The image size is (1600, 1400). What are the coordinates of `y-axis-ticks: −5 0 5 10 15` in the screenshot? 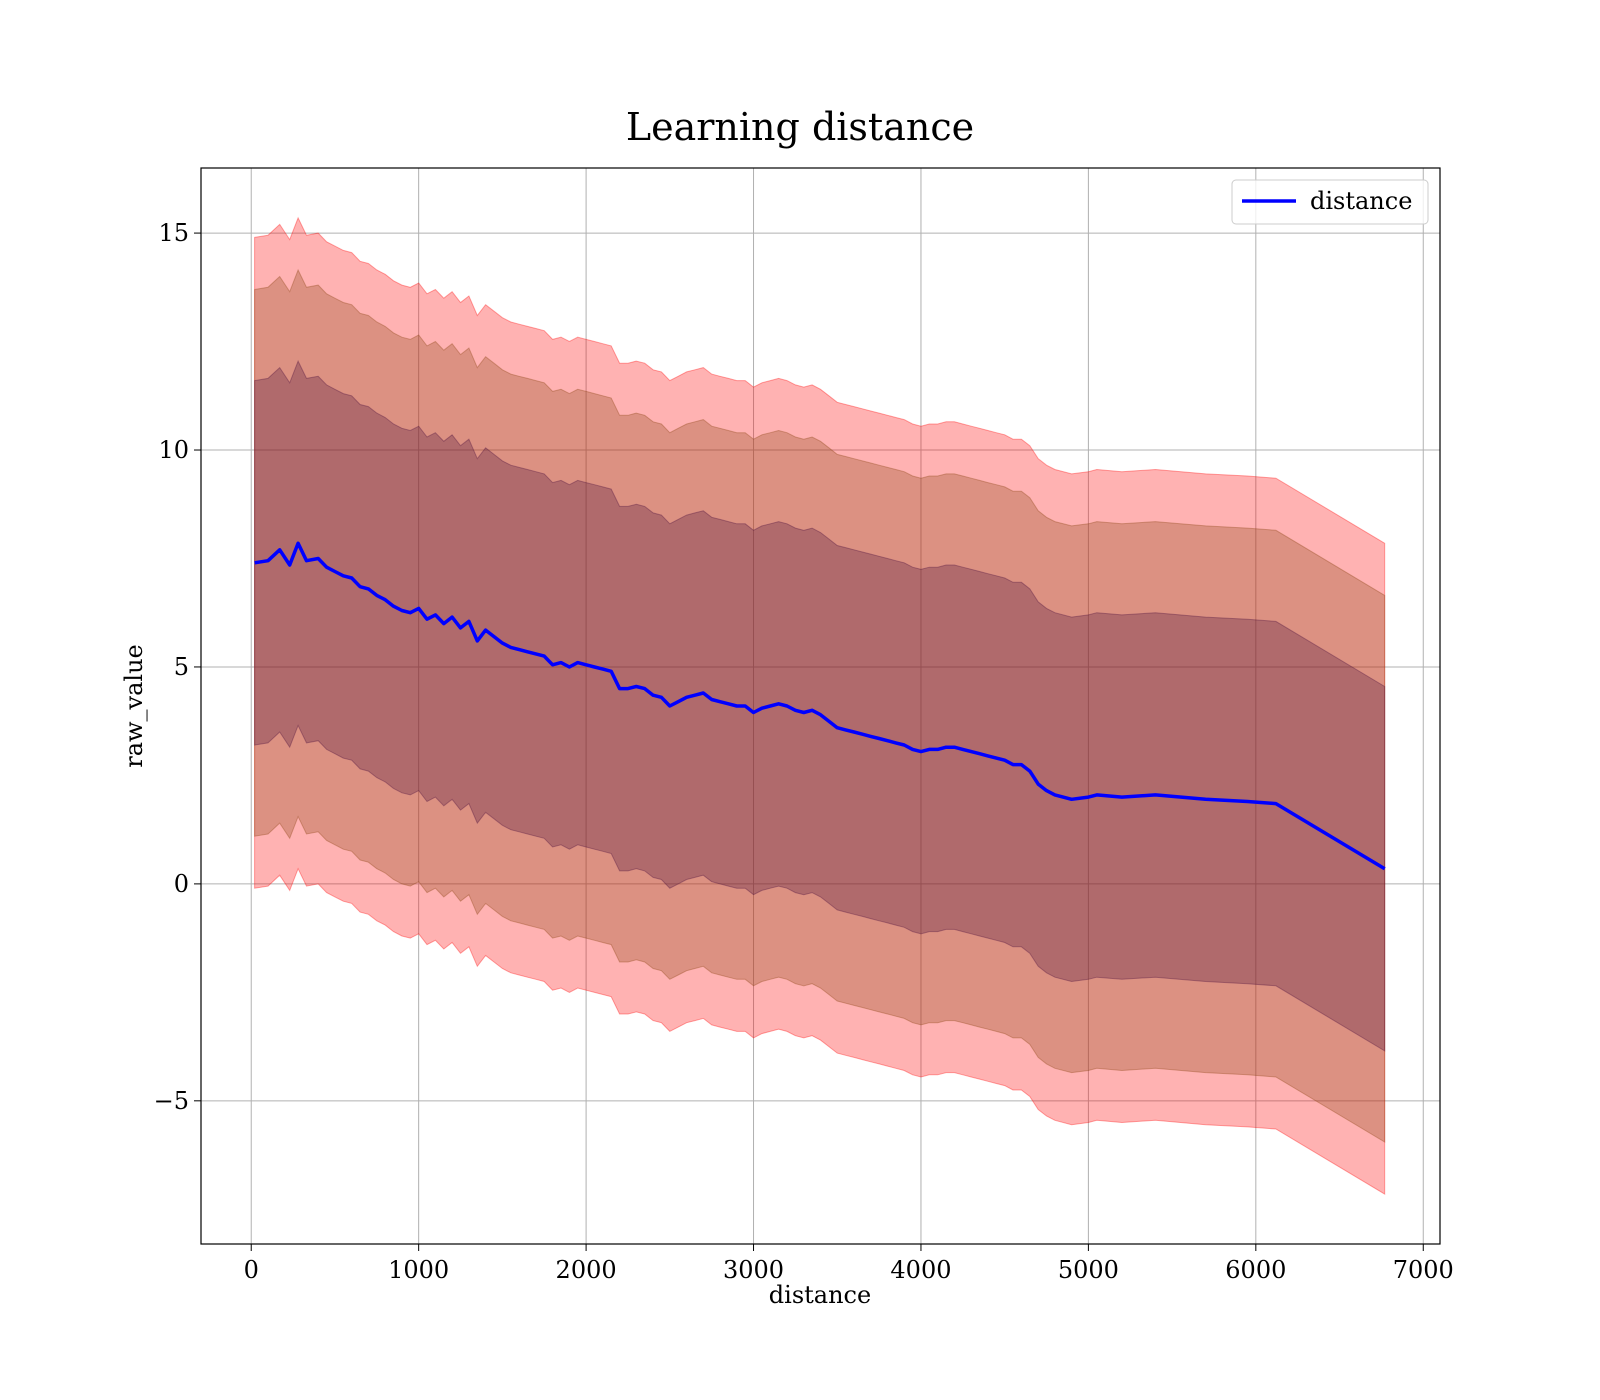 It's located at (177, 667).